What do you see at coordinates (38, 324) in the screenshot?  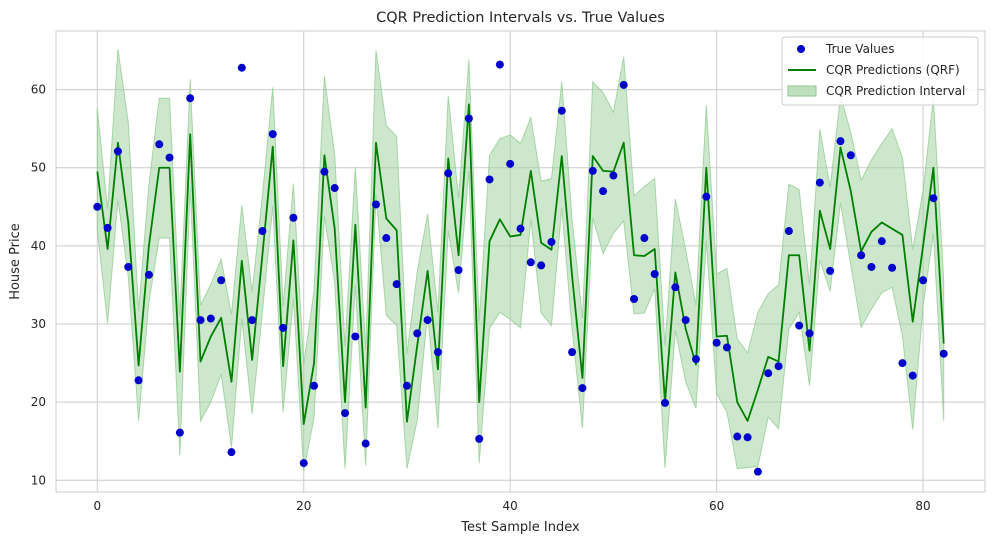 I see `y-tick-label: 30` at bounding box center [38, 324].